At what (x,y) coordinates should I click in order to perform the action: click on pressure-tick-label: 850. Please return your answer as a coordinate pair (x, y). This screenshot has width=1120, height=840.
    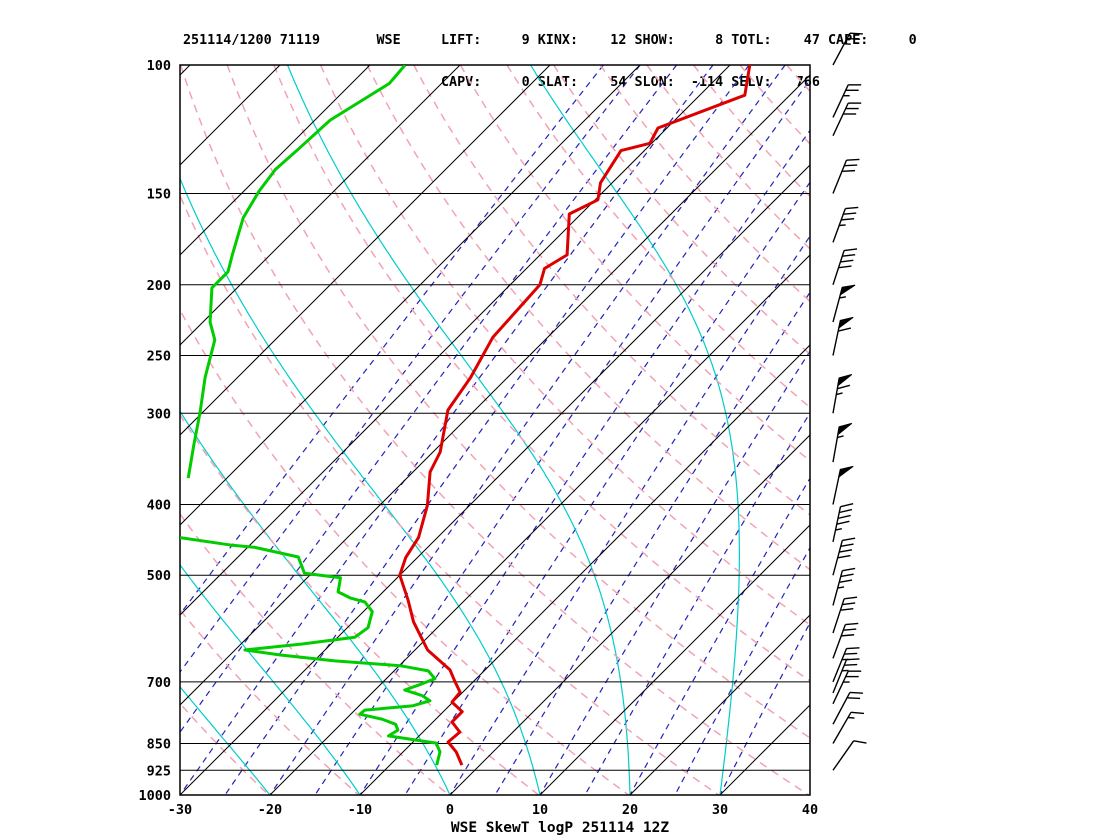
    Looking at the image, I should click on (159, 744).